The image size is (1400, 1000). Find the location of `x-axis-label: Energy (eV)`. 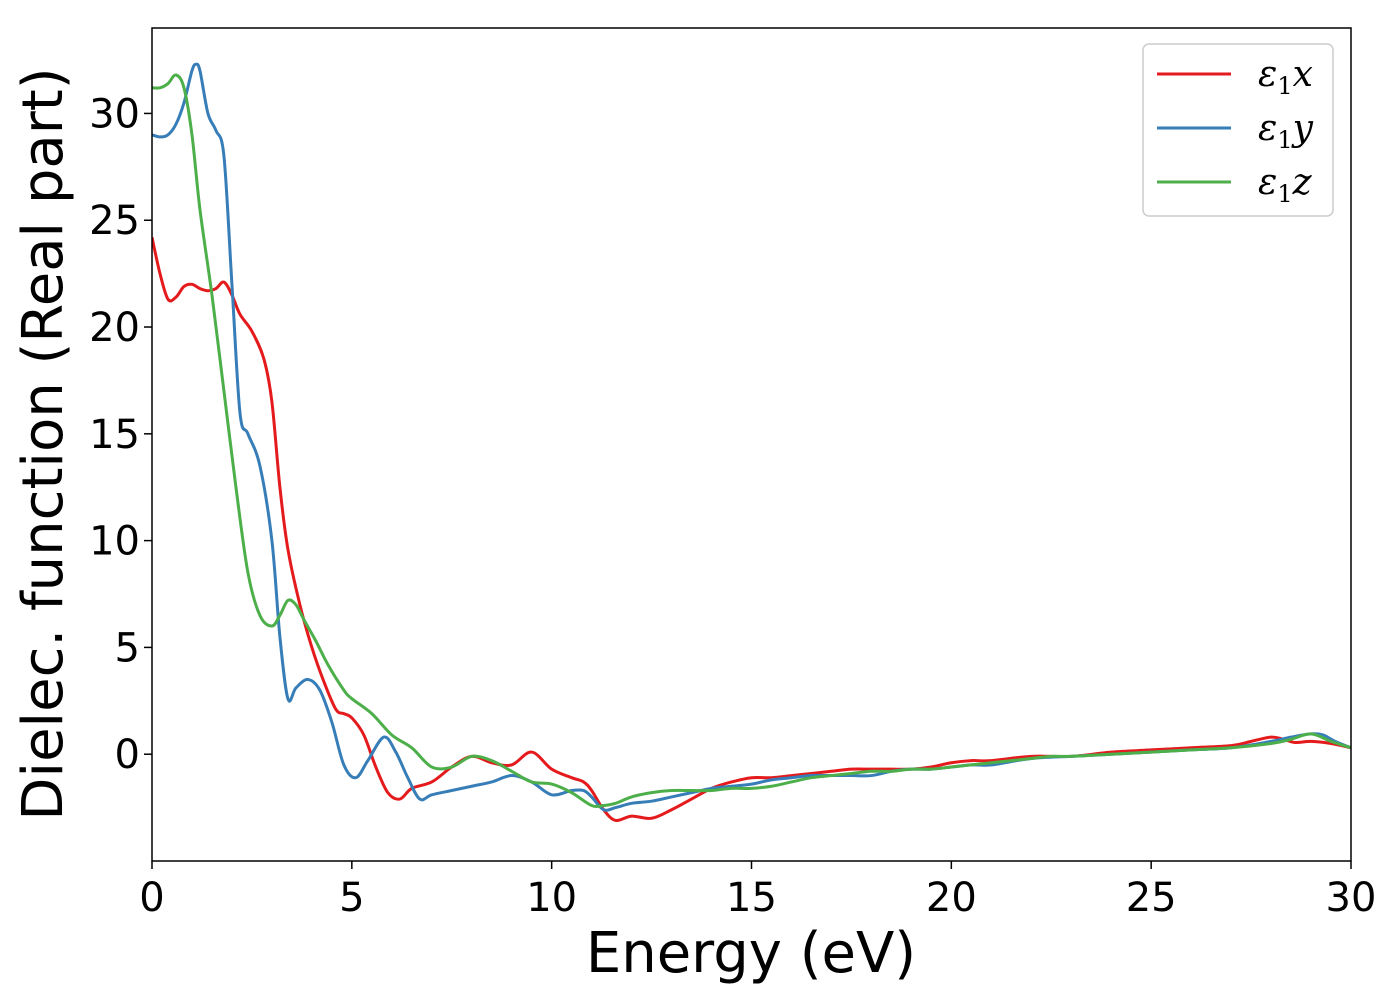

x-axis-label: Energy (eV) is located at coordinates (751, 953).